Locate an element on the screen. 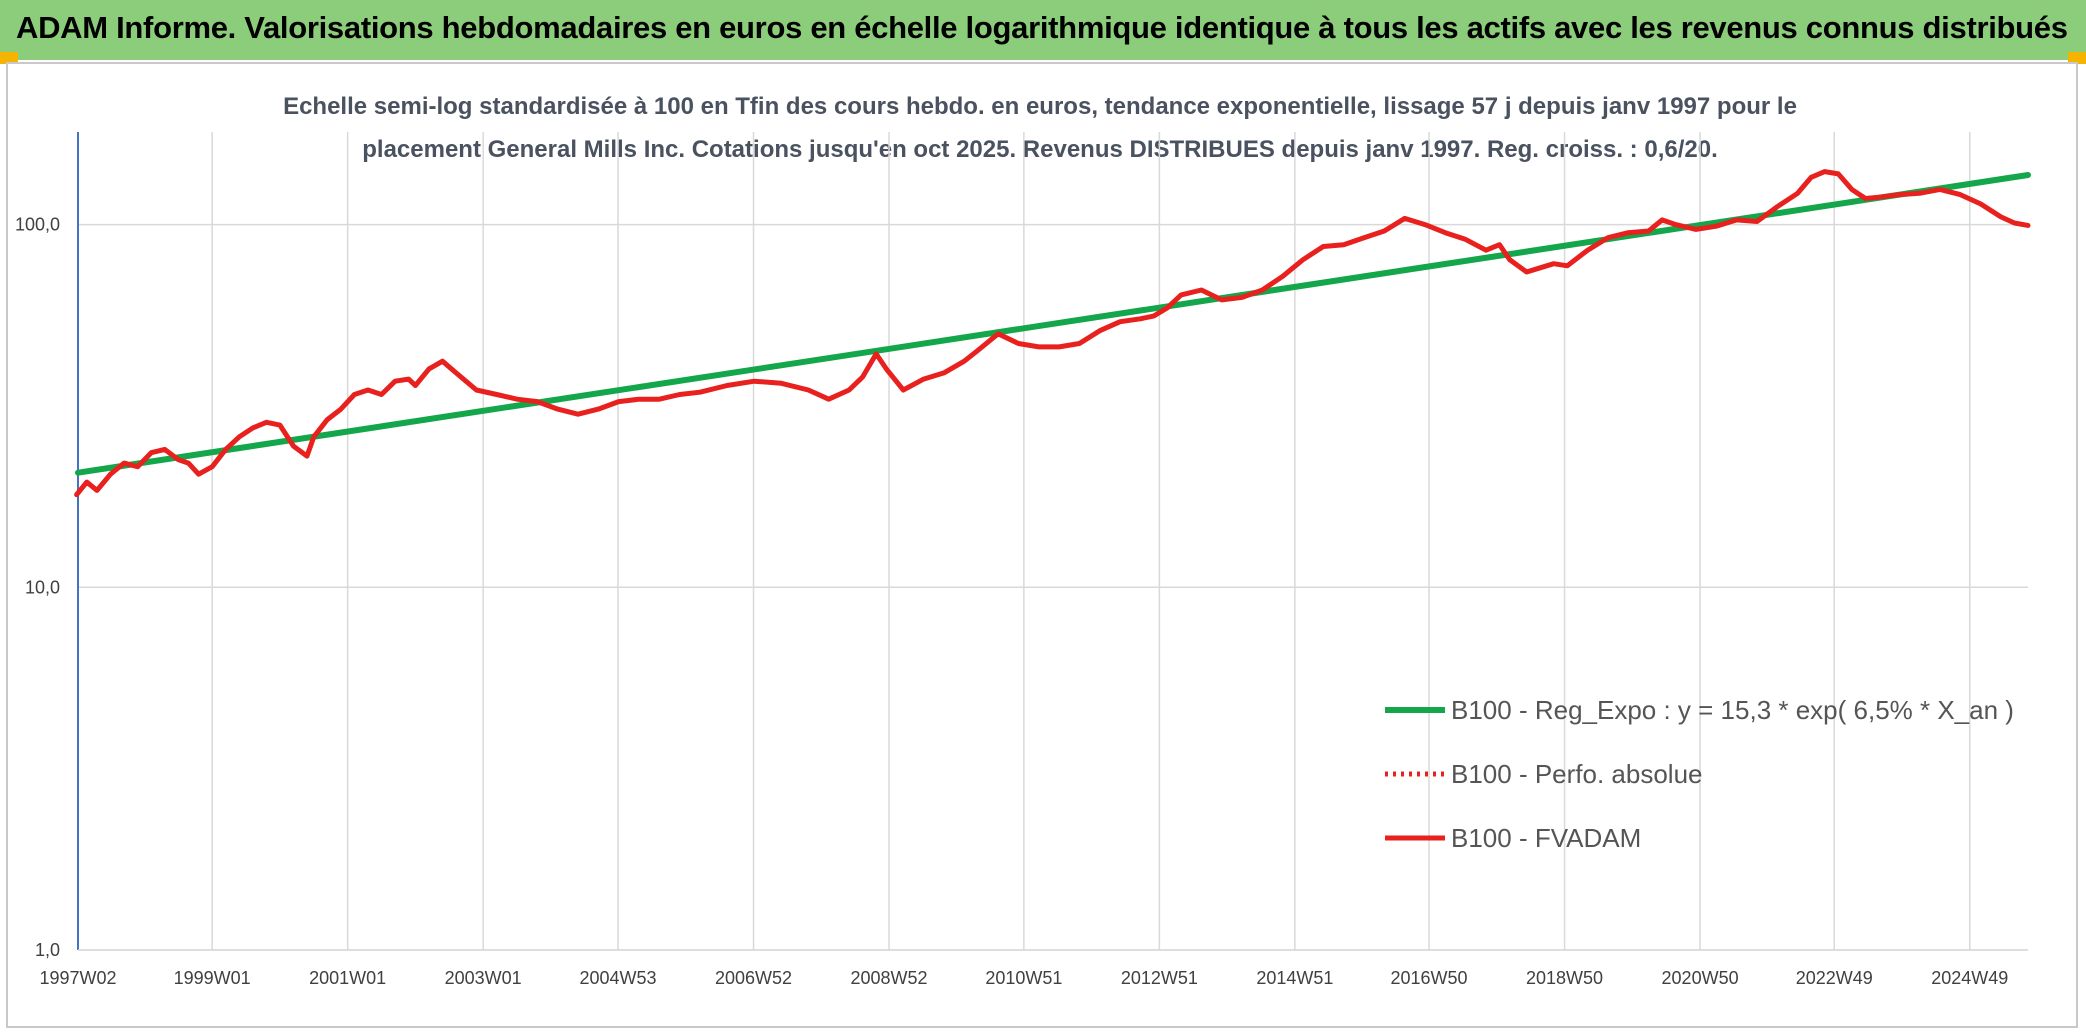 Image resolution: width=2086 pixels, height=1033 pixels. corner-marker-left is located at coordinates (9, 58).